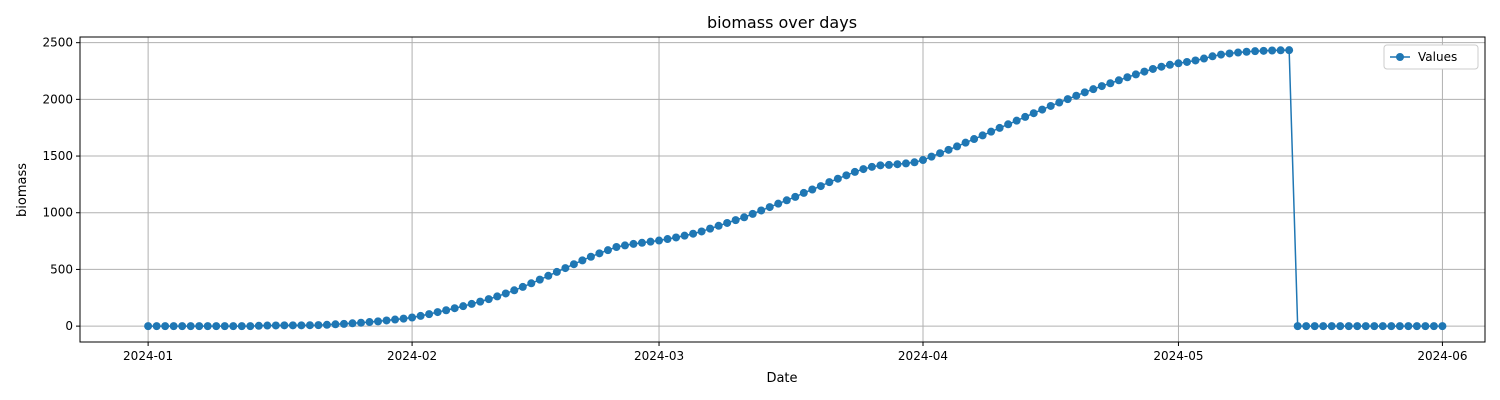 The image size is (1500, 400). What do you see at coordinates (57, 213) in the screenshot?
I see `y-tick-label: 1000` at bounding box center [57, 213].